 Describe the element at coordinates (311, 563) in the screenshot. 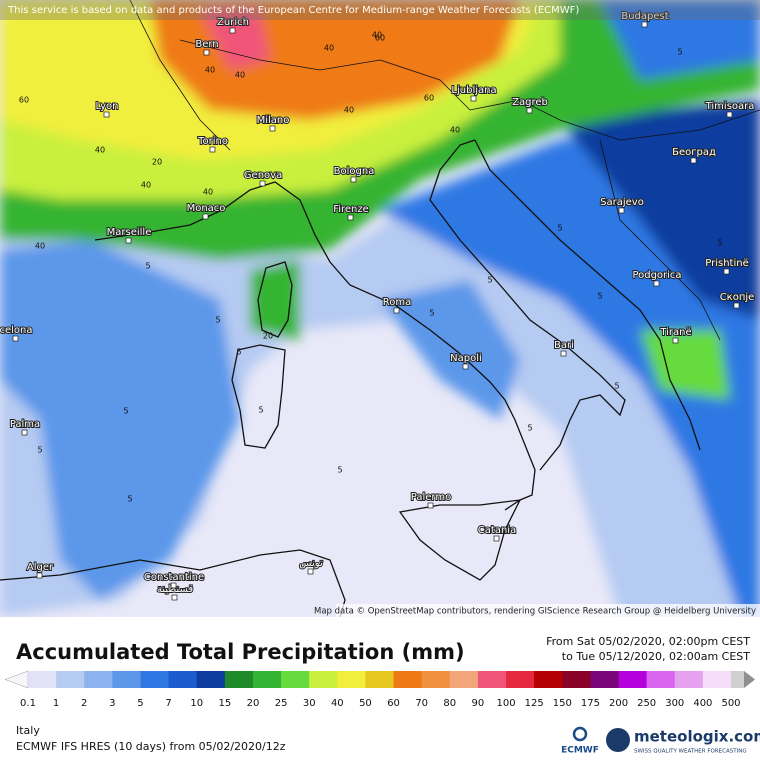

I see `city-label: تونس` at that location.